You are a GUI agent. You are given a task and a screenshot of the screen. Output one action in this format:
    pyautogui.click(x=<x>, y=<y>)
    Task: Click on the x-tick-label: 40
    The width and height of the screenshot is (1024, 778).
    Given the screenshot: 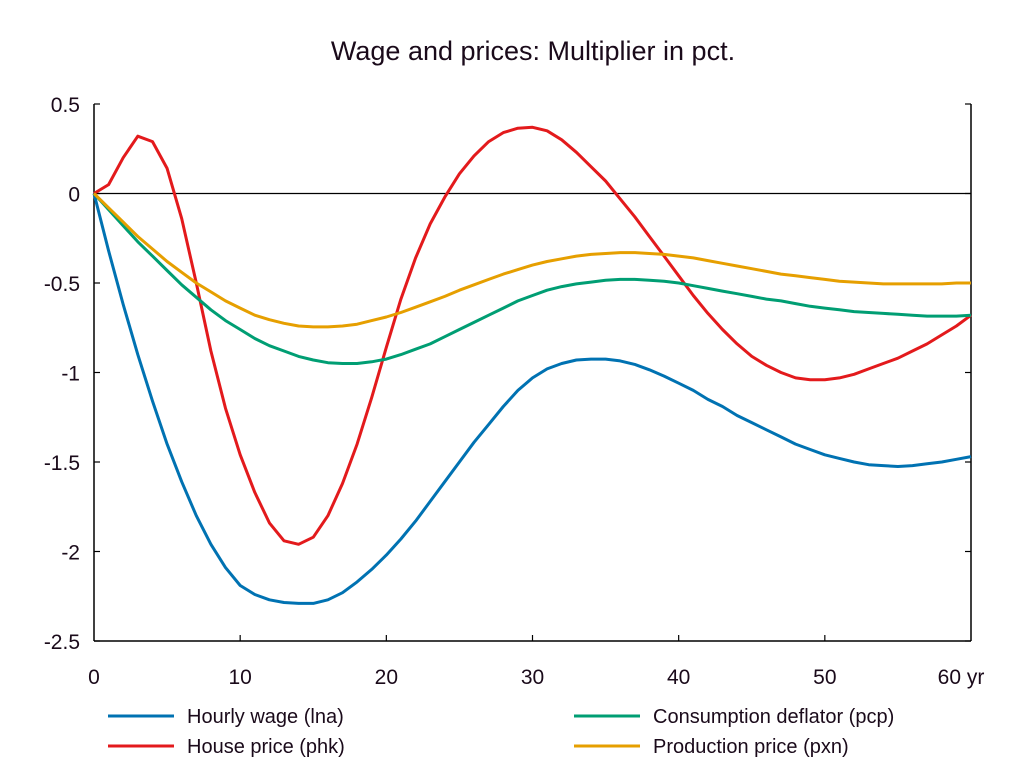 What is the action you would take?
    pyautogui.click(x=678, y=677)
    